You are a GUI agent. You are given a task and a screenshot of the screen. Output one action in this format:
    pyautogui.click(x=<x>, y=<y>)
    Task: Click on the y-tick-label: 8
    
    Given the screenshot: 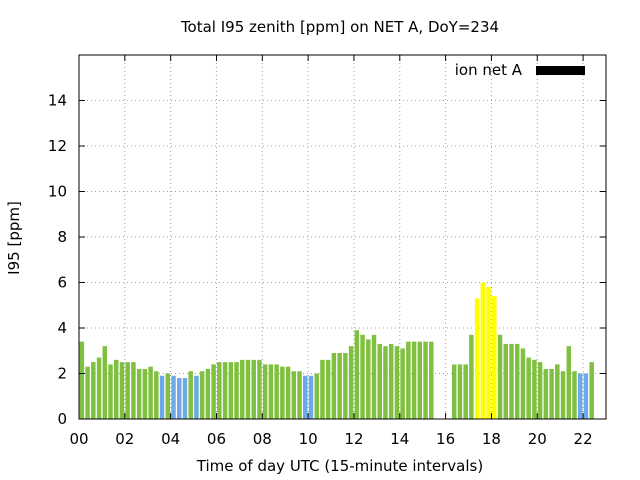 What is the action you would take?
    pyautogui.click(x=62, y=237)
    